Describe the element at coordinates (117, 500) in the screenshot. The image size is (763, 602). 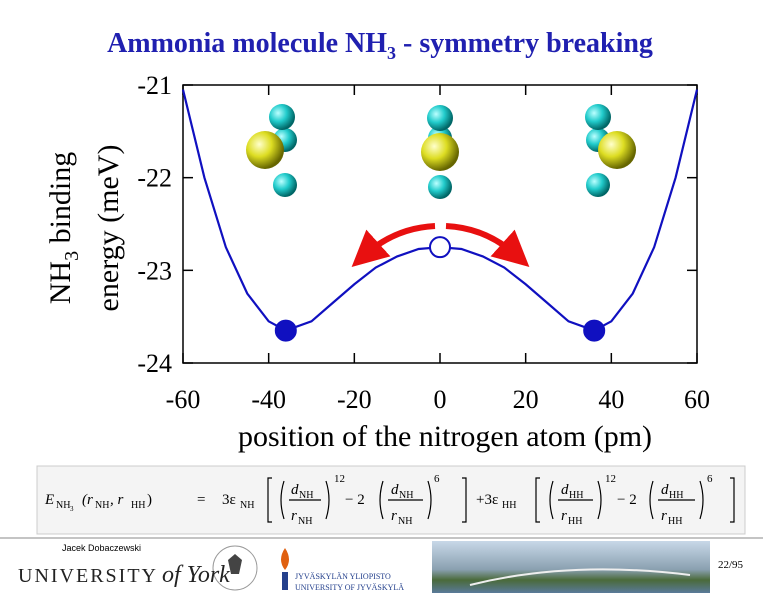
I see `formula-part: , r` at that location.